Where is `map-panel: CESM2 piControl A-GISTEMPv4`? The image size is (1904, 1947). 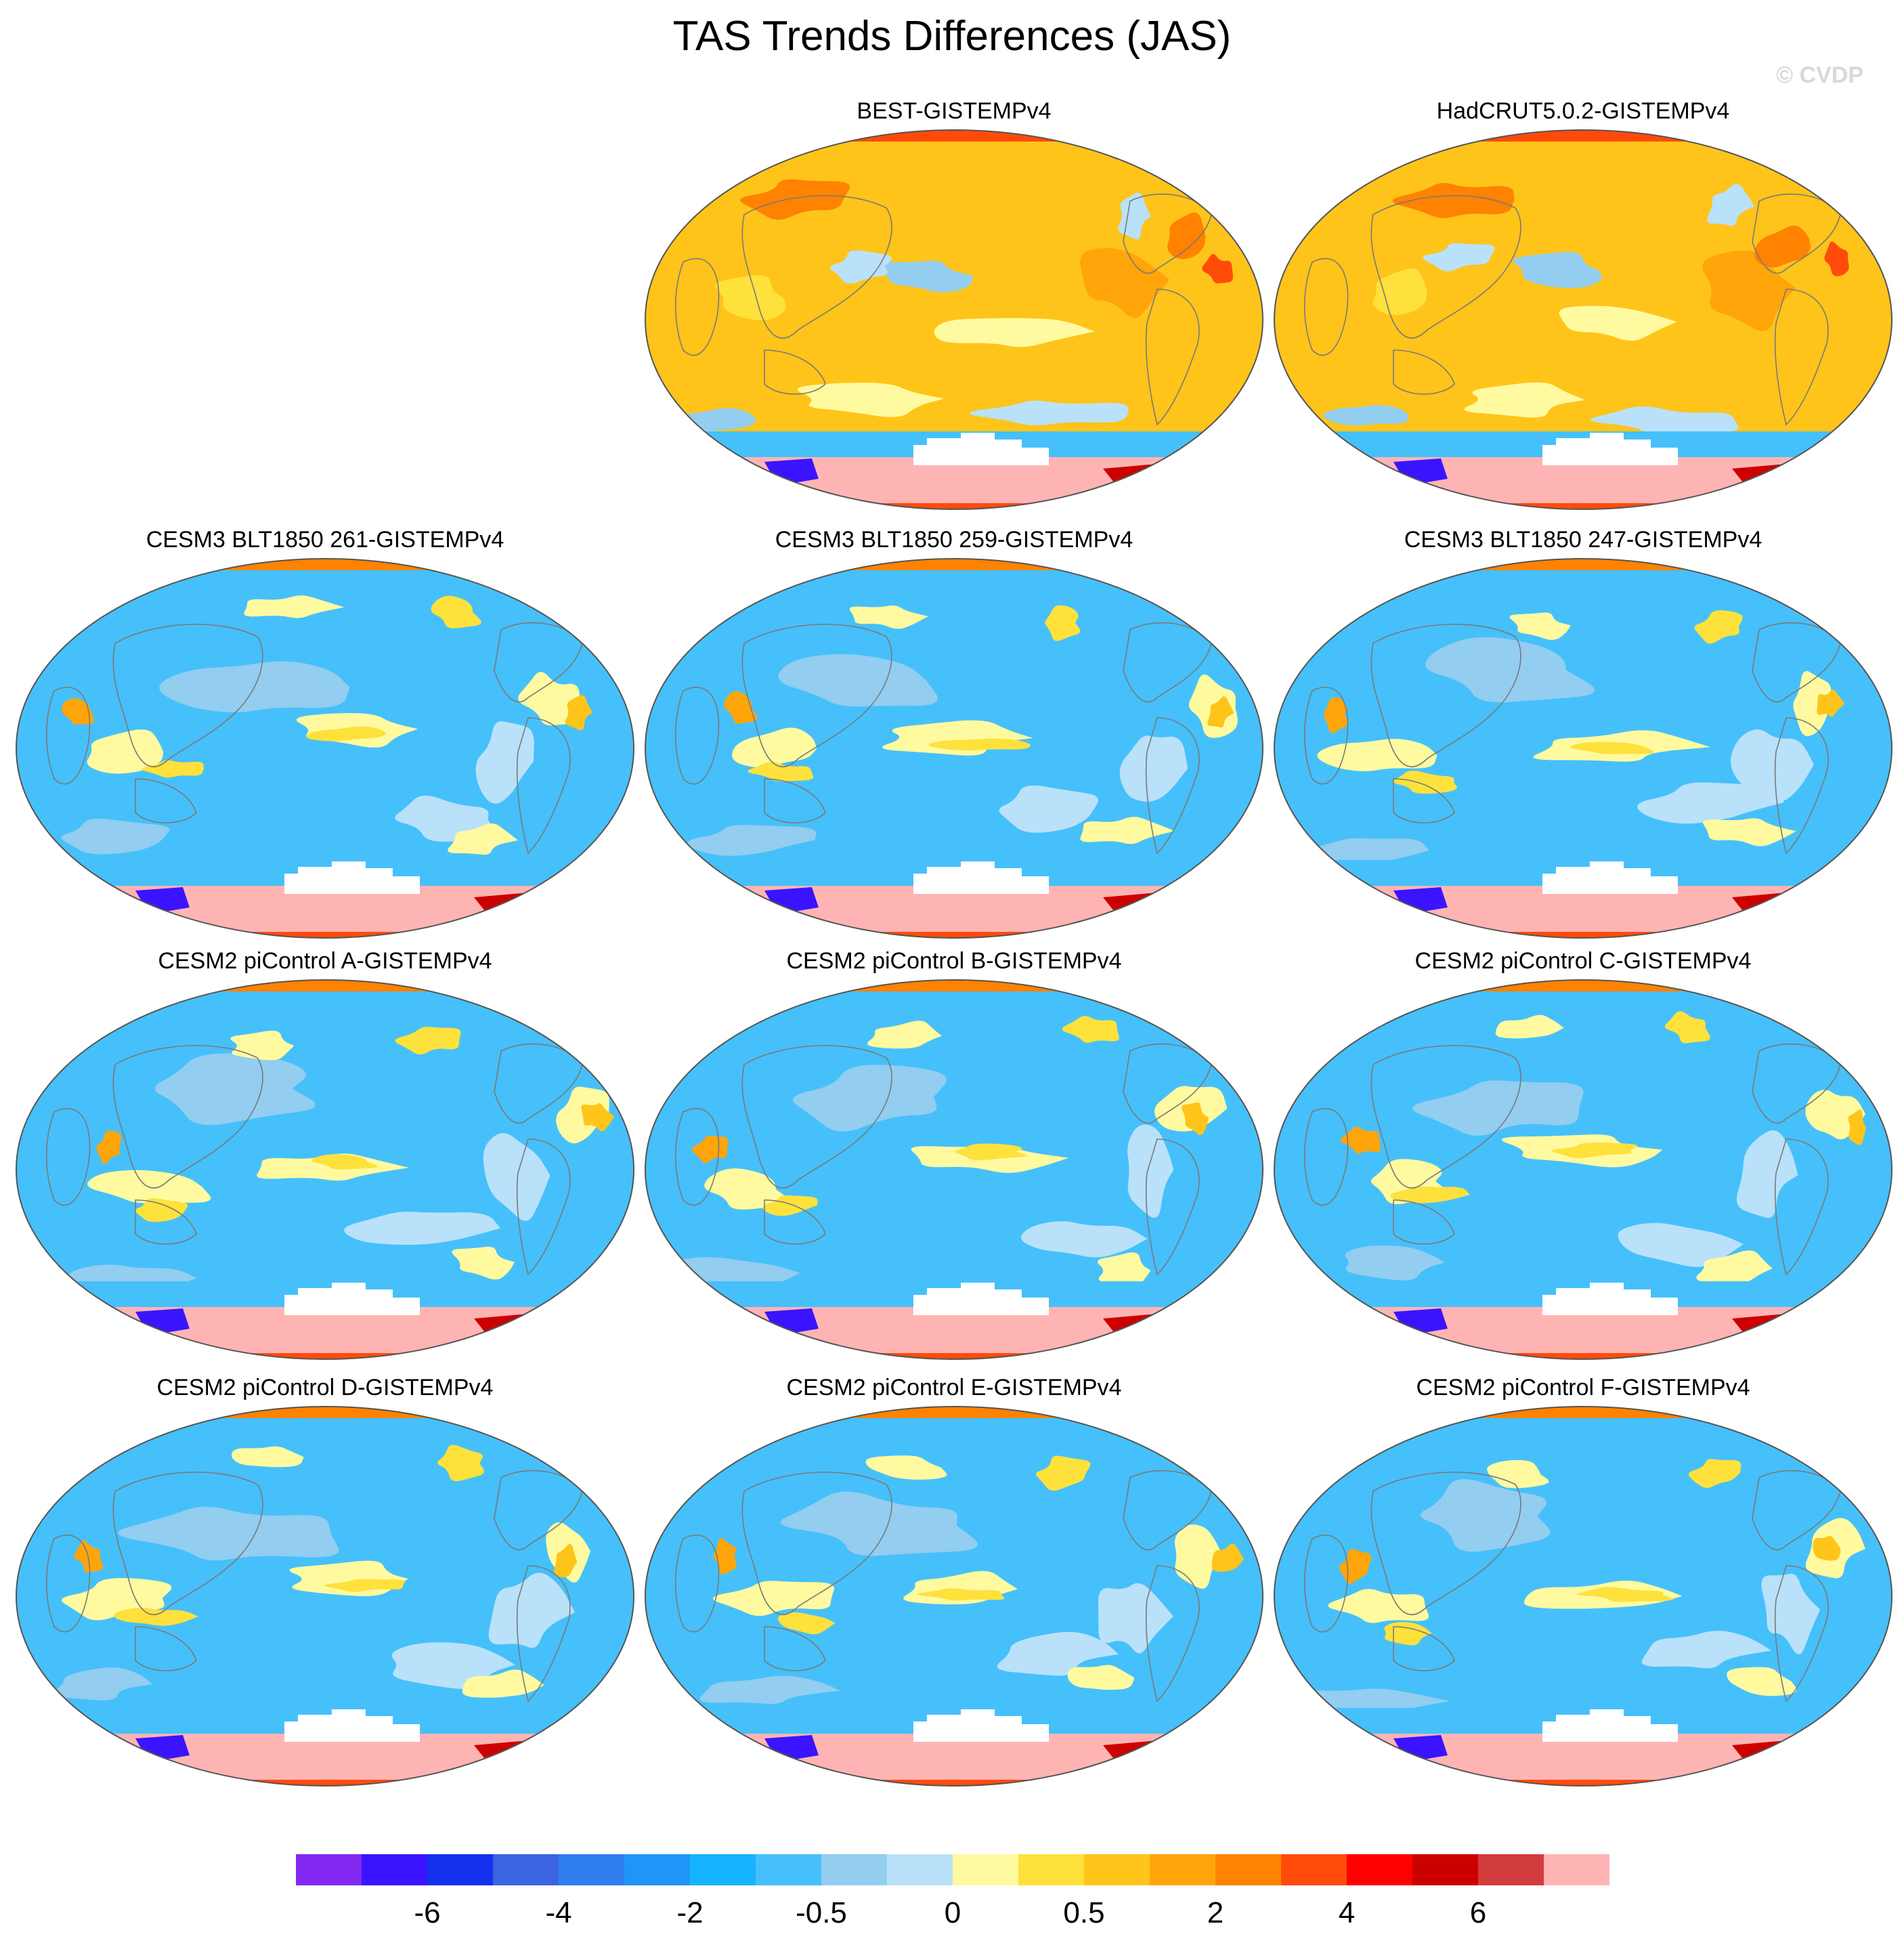
map-panel: CESM2 piControl A-GISTEMPv4 is located at coordinates (325, 1158).